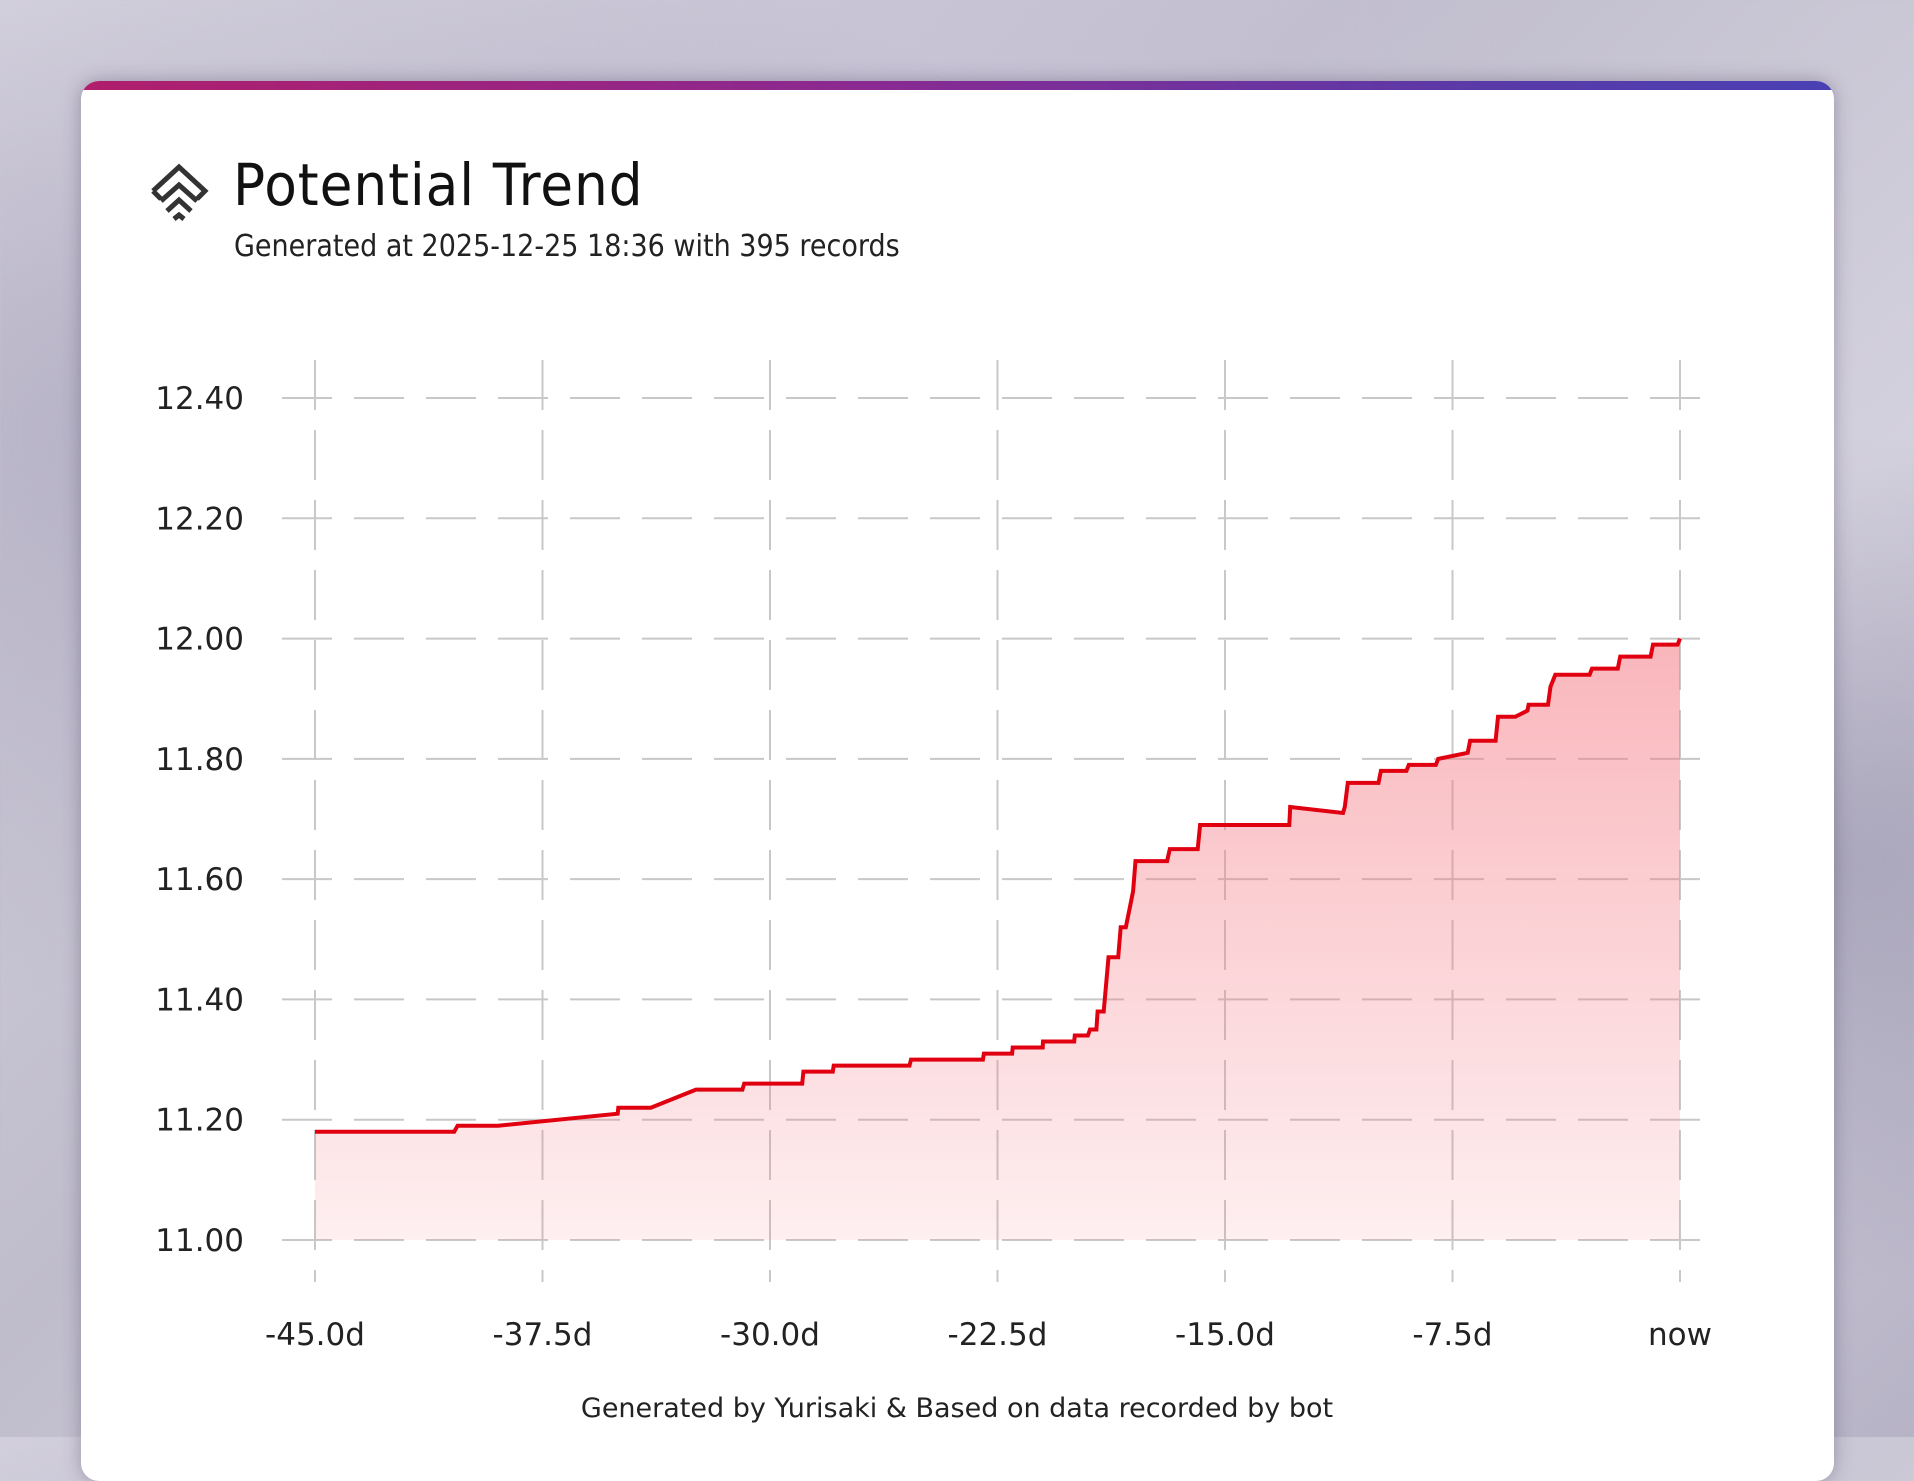 This screenshot has height=1481, width=1914. Describe the element at coordinates (180, 192) in the screenshot. I see `chevrons-up-diamond-icon` at that location.